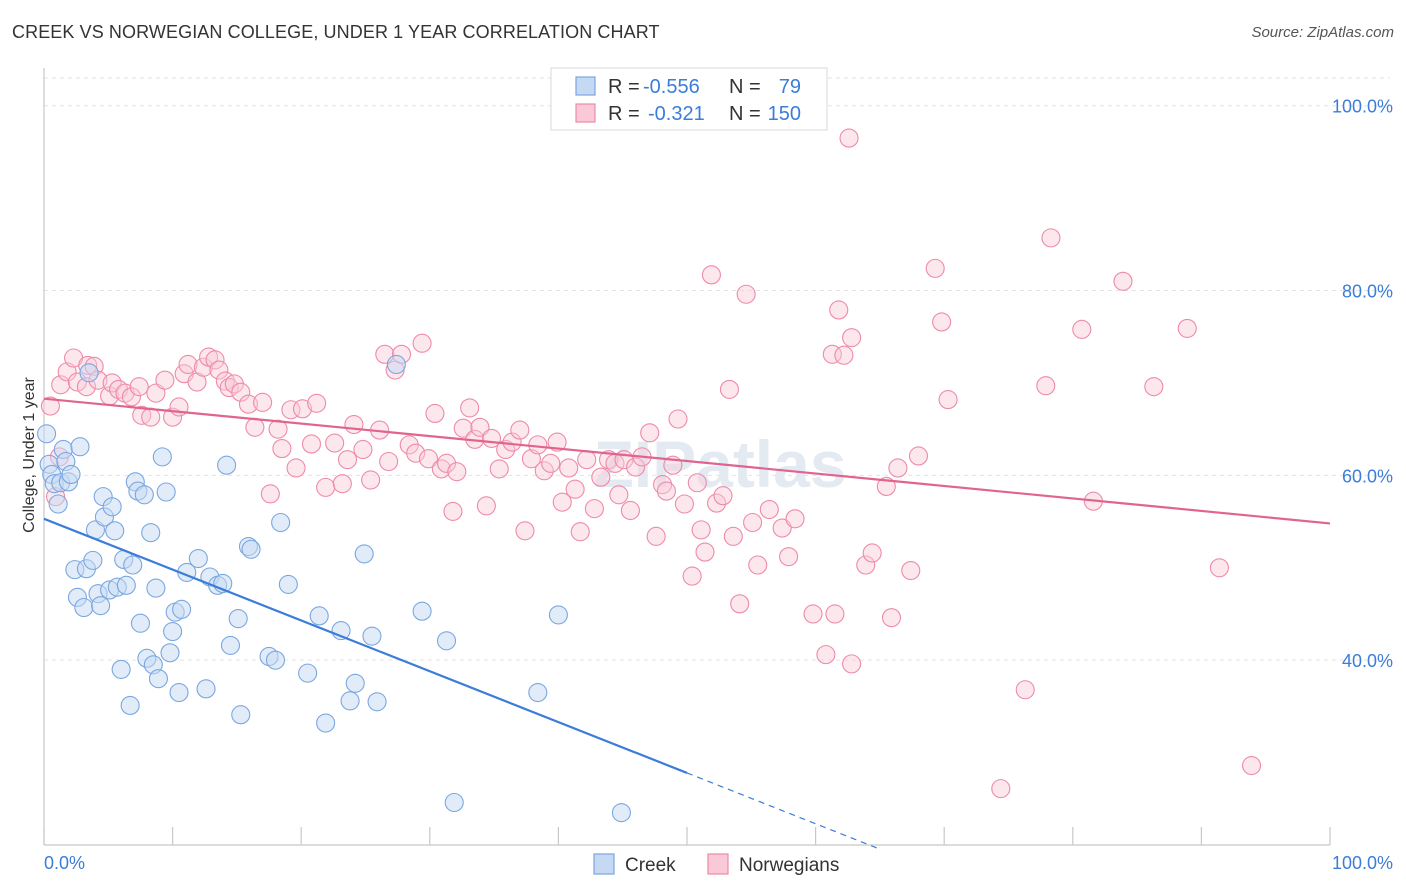 This screenshot has width=1406, height=892. Describe the element at coordinates (671, 87) in the screenshot. I see `legend-creek-r-value: -0.556` at that location.